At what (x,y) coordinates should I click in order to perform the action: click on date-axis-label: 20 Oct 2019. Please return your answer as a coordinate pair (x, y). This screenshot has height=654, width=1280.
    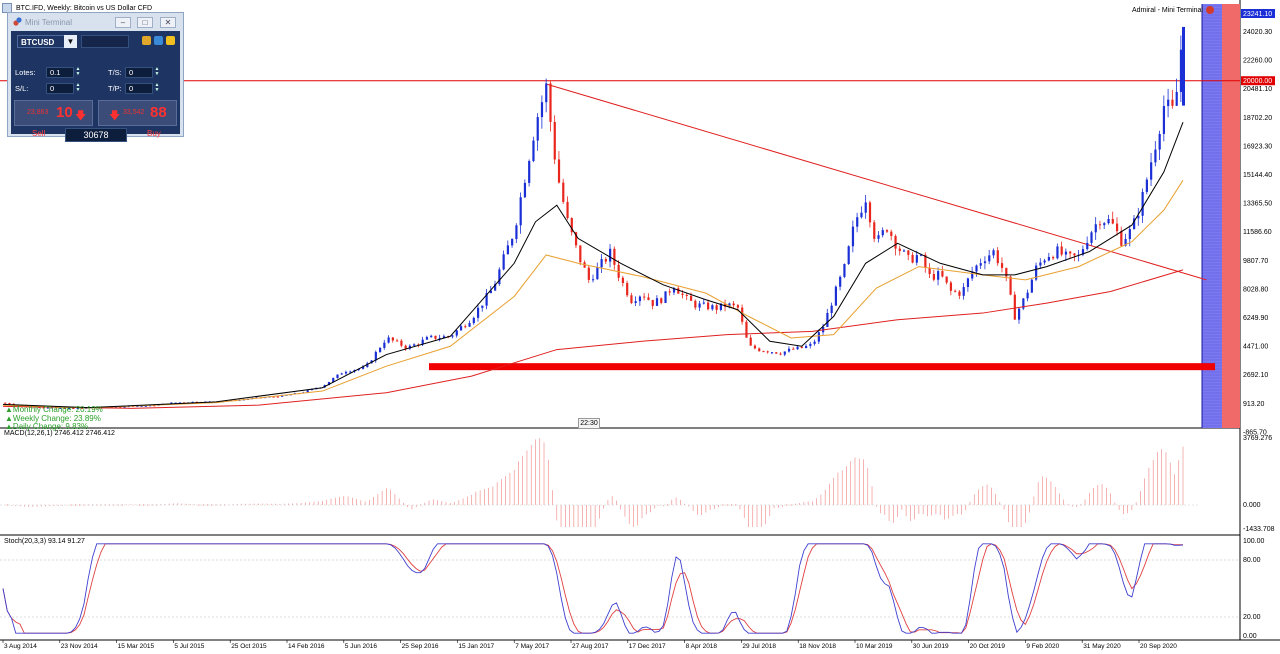
    Looking at the image, I should click on (988, 646).